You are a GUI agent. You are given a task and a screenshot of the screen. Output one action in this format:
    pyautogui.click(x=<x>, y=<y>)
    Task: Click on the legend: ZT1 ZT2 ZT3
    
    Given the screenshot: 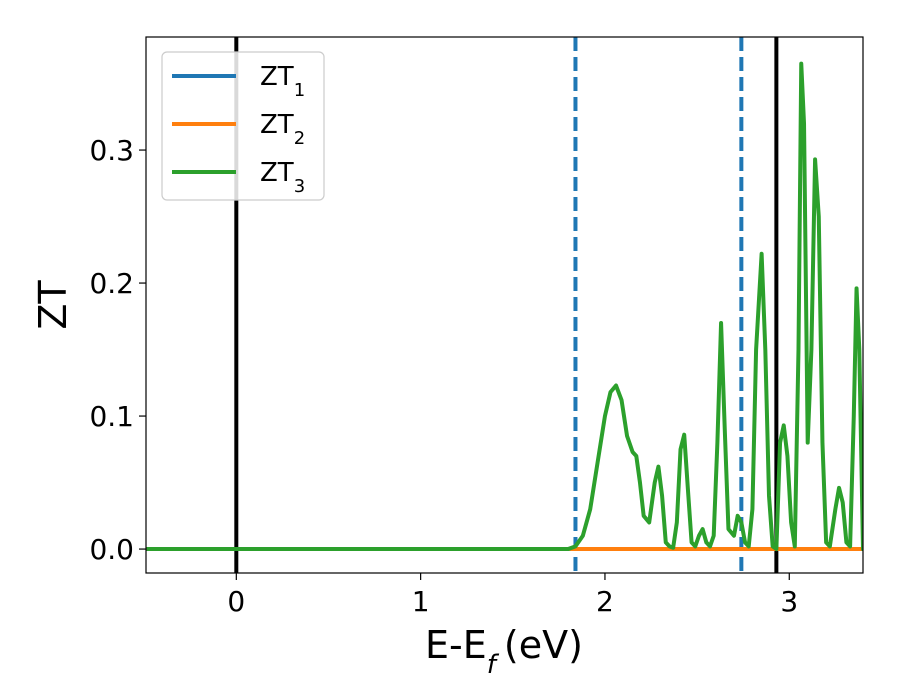 What is the action you would take?
    pyautogui.click(x=243, y=126)
    